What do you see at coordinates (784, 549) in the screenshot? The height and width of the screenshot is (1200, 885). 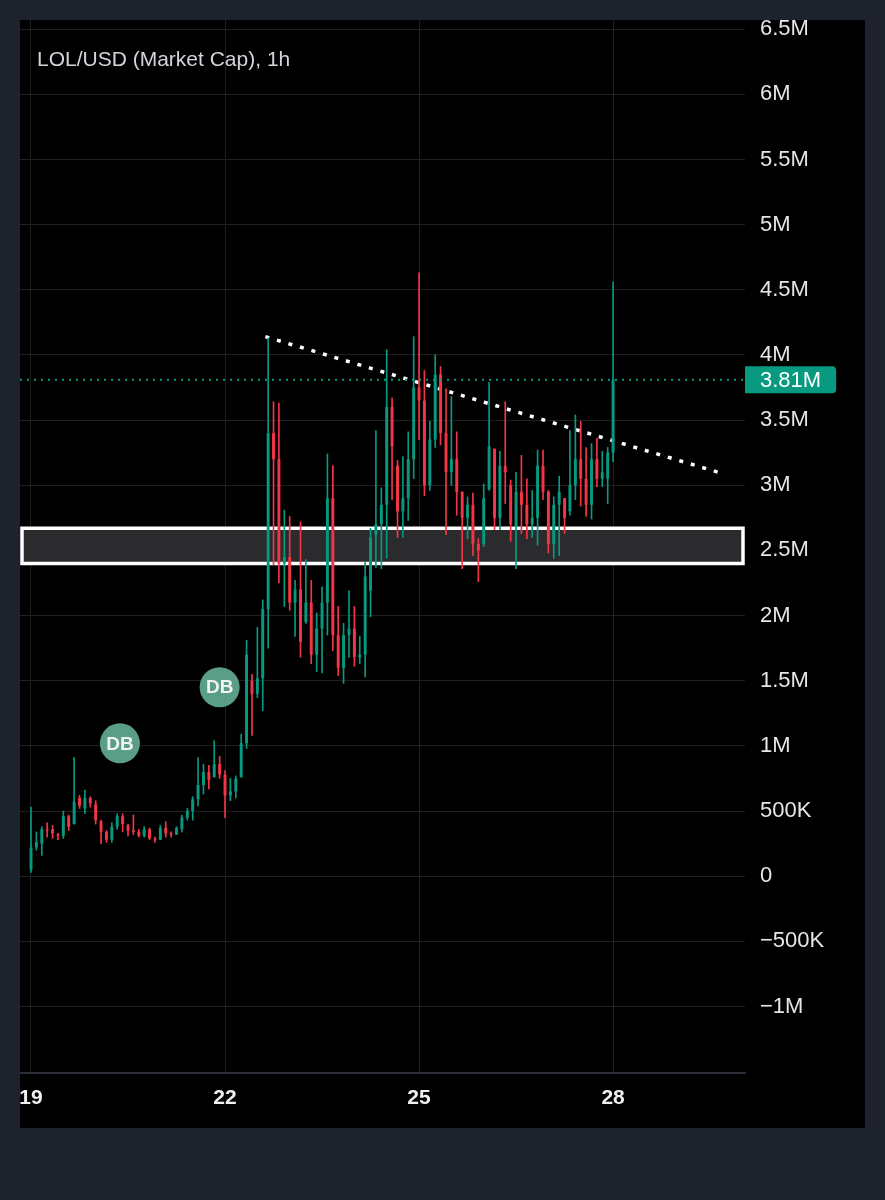 I see `y-tick-label: 2.5M` at bounding box center [784, 549].